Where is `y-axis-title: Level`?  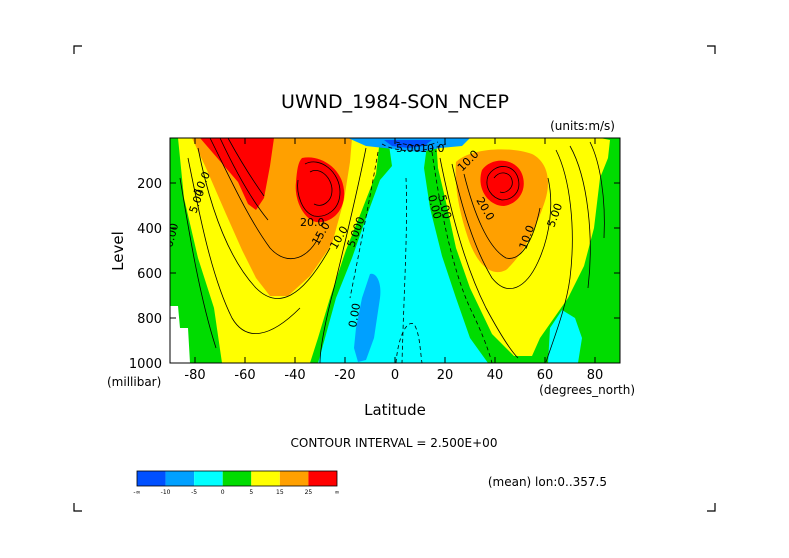
y-axis-title: Level is located at coordinates (118, 251).